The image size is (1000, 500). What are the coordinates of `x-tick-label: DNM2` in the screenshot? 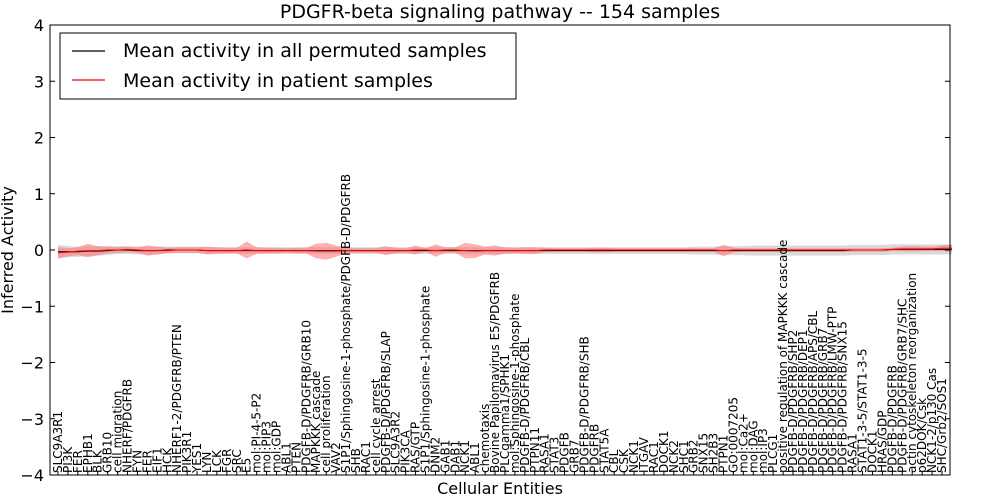 It's located at (435, 455).